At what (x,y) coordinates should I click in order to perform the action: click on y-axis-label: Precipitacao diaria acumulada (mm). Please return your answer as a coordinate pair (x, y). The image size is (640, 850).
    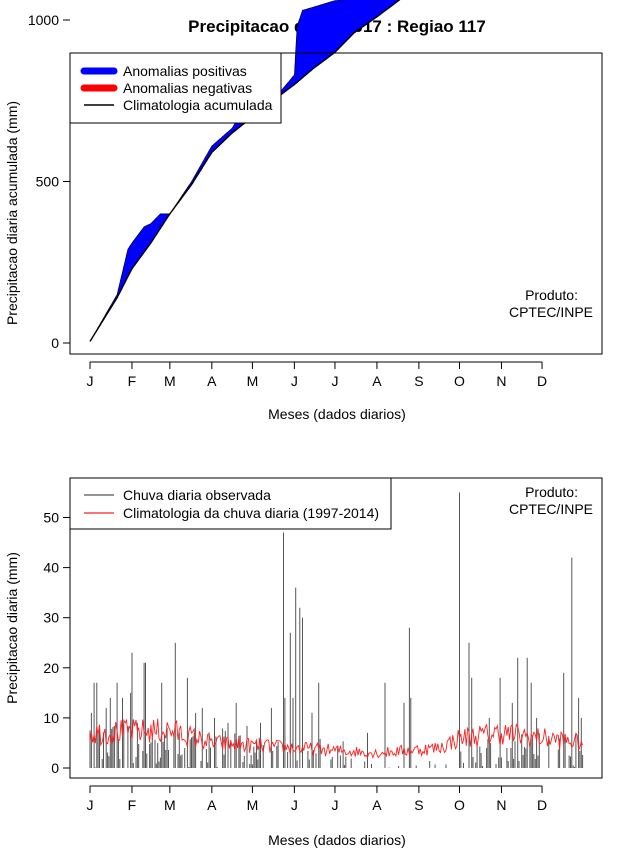
    Looking at the image, I should click on (12, 213).